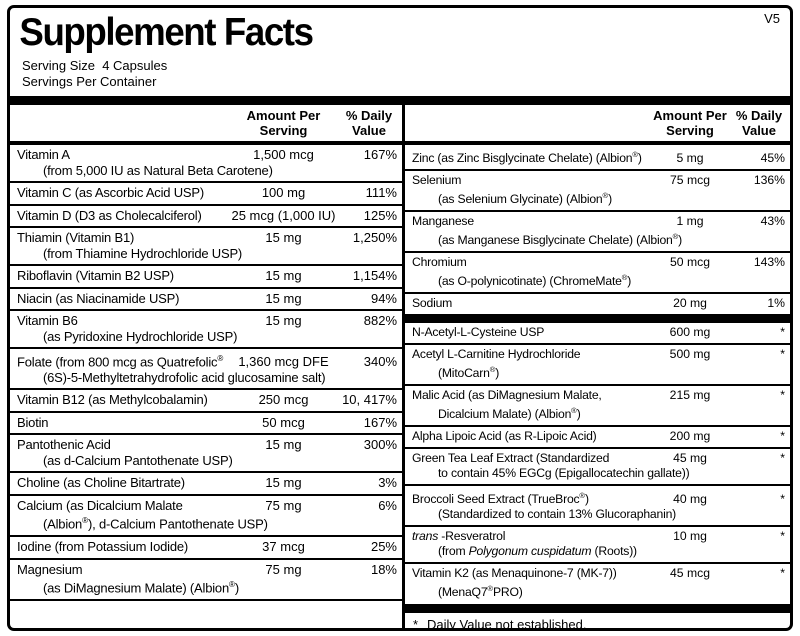 The image size is (800, 636). I want to click on ingredient-daily-value: 125%, so click(380, 215).